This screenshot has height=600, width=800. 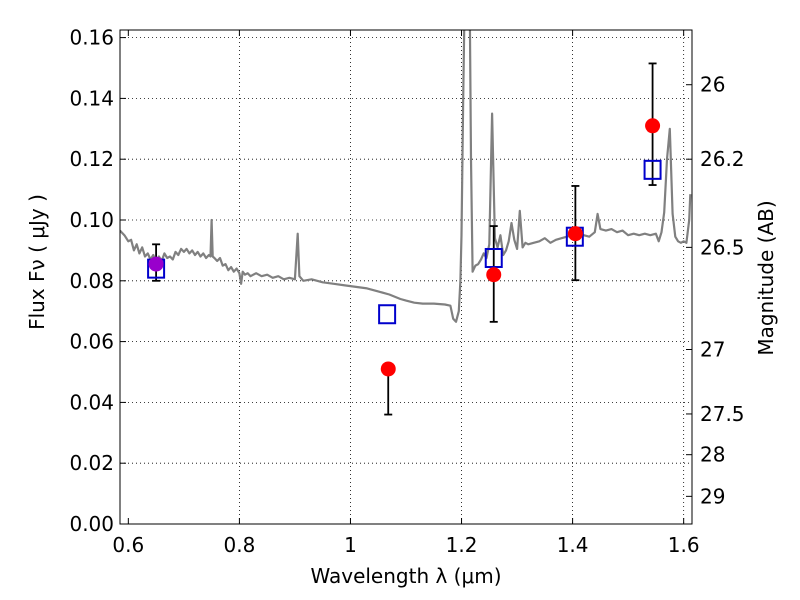 I want to click on right-tick-label: 26.5, so click(x=722, y=247).